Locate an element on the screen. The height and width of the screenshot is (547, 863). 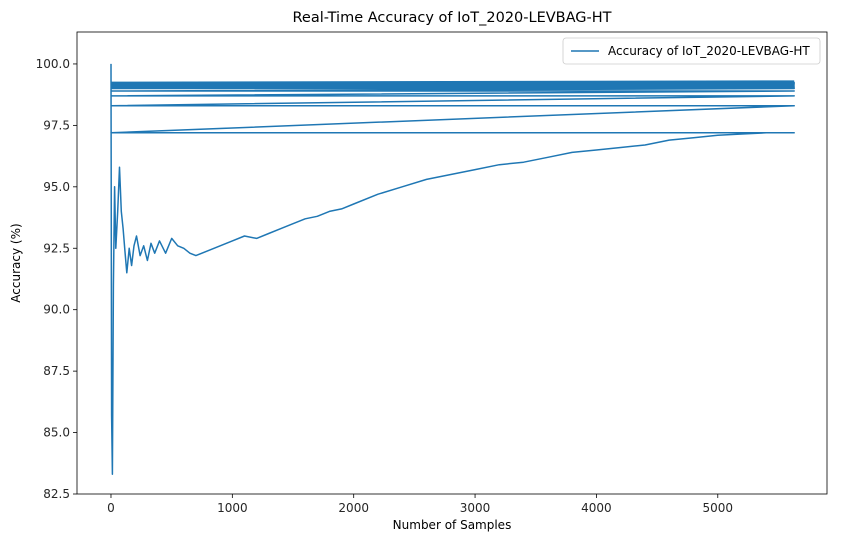
y-tick-label: 82.5 is located at coordinates (56, 494).